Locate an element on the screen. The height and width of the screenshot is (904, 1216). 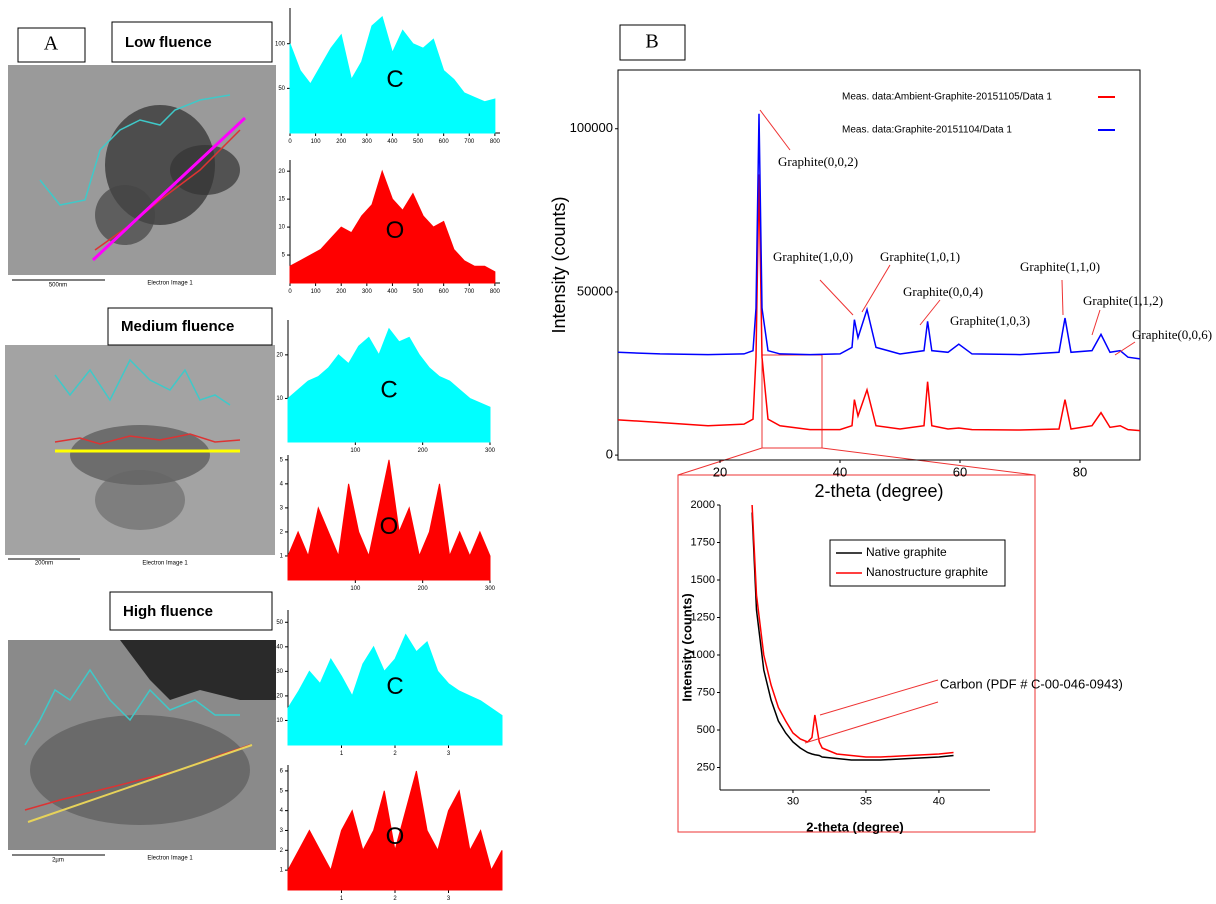
zoom-box is located at coordinates (792, 401).